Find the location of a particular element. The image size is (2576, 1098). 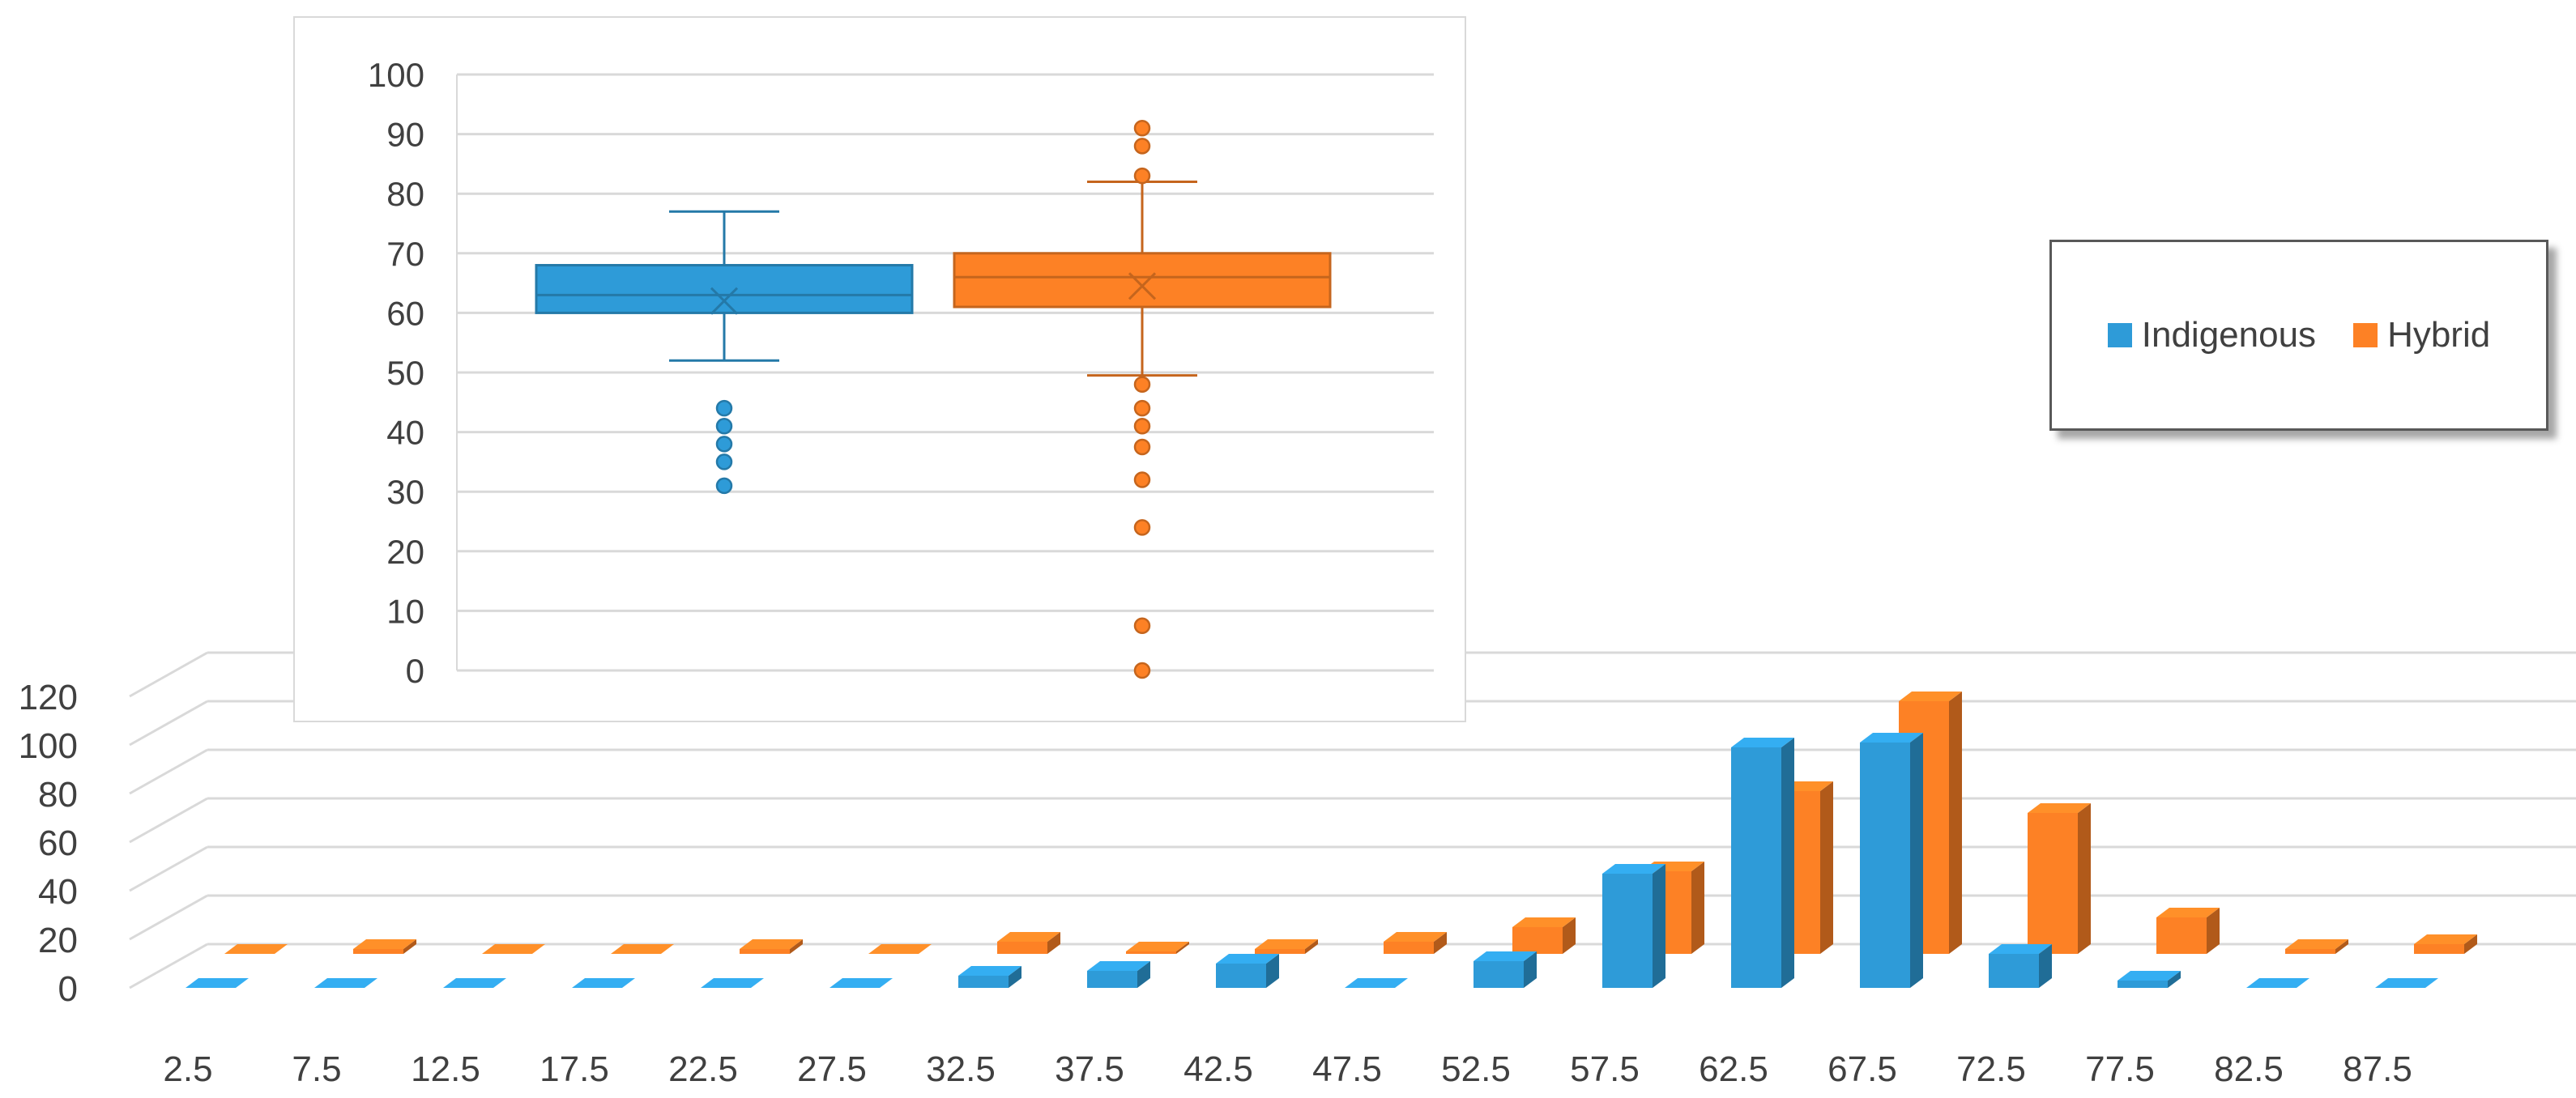

boxplot-y-tick-label: 100 is located at coordinates (396, 75).